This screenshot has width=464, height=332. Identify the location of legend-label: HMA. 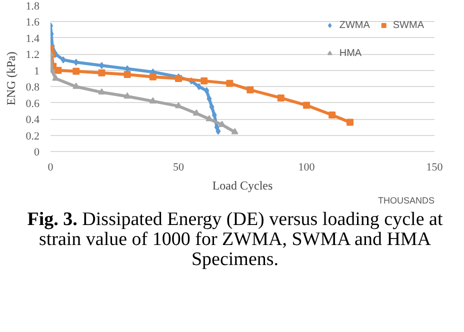
(350, 53).